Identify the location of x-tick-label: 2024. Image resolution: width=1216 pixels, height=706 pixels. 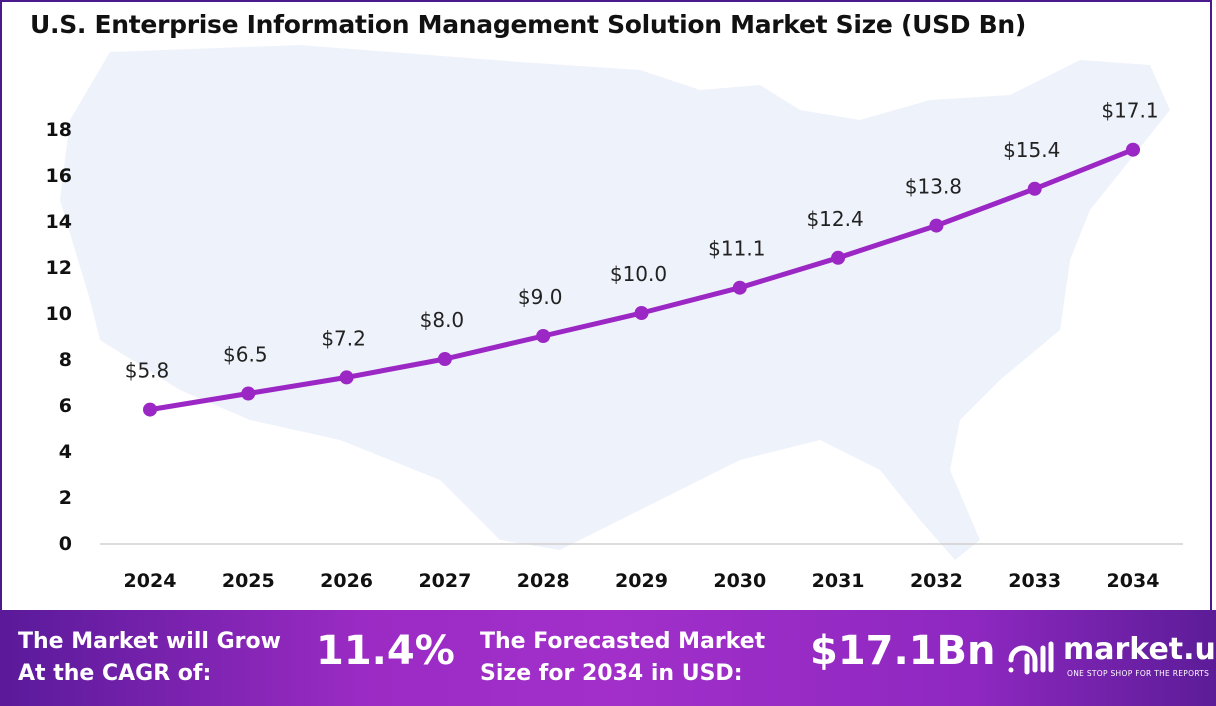
(150, 581).